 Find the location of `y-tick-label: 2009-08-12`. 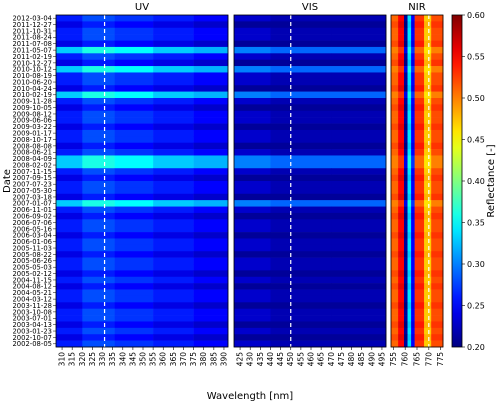

y-tick-label: 2009-08-12 is located at coordinates (32, 114).